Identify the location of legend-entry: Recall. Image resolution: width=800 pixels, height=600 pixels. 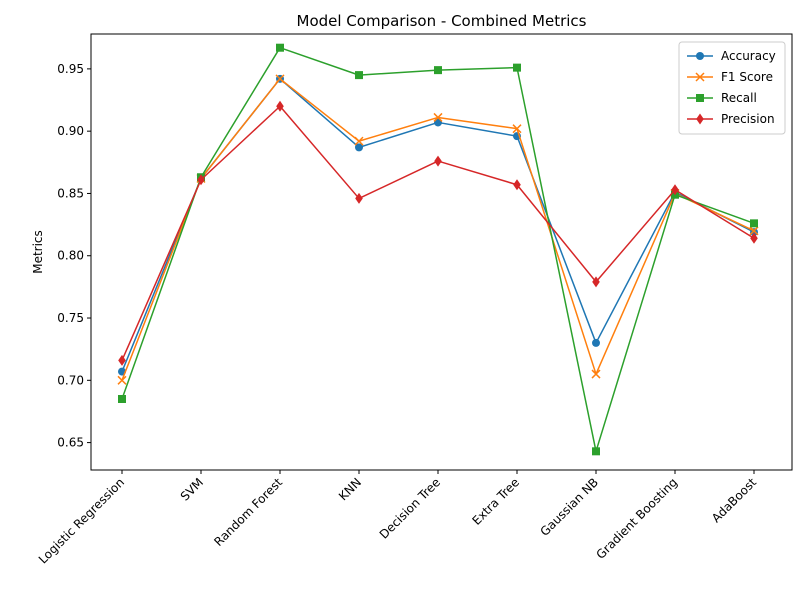
(722, 98).